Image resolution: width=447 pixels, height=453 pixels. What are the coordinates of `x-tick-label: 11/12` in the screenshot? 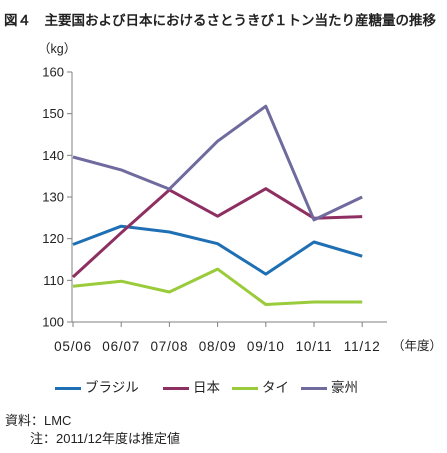 It's located at (362, 346).